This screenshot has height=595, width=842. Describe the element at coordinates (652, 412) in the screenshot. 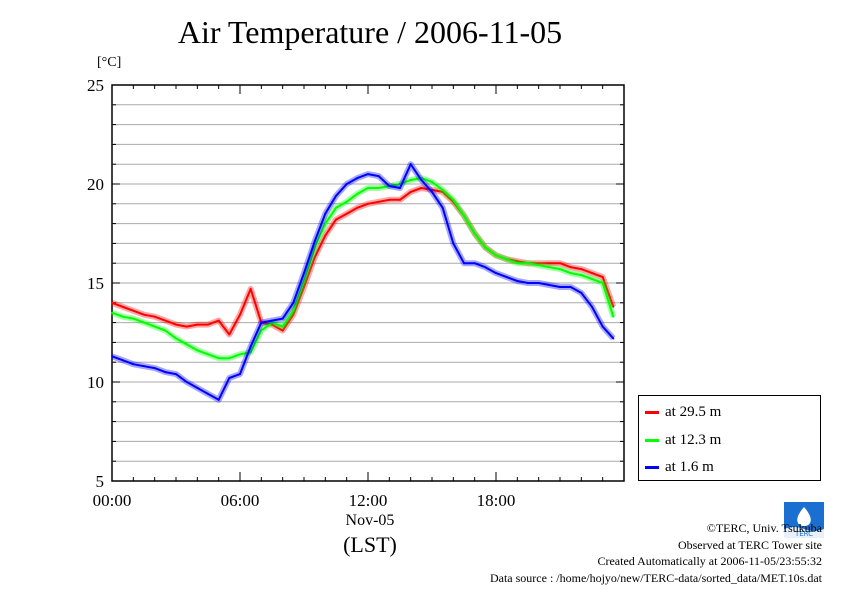

I see `legend-swatch-red` at that location.